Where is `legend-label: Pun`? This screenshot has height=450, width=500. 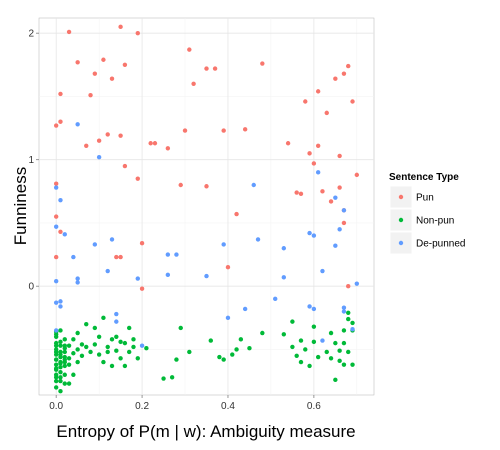
legend-label: Pun is located at coordinates (425, 198).